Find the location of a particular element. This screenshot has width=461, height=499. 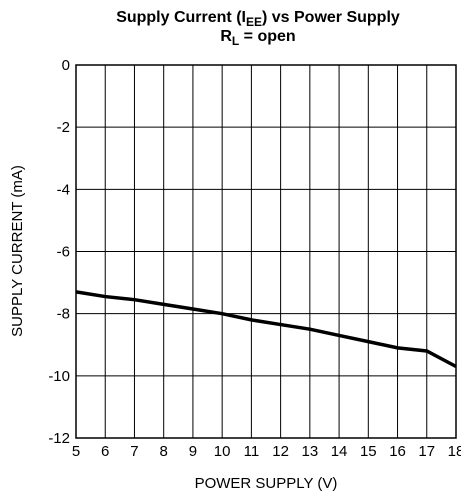

x-tick-label: 5 is located at coordinates (76, 451).